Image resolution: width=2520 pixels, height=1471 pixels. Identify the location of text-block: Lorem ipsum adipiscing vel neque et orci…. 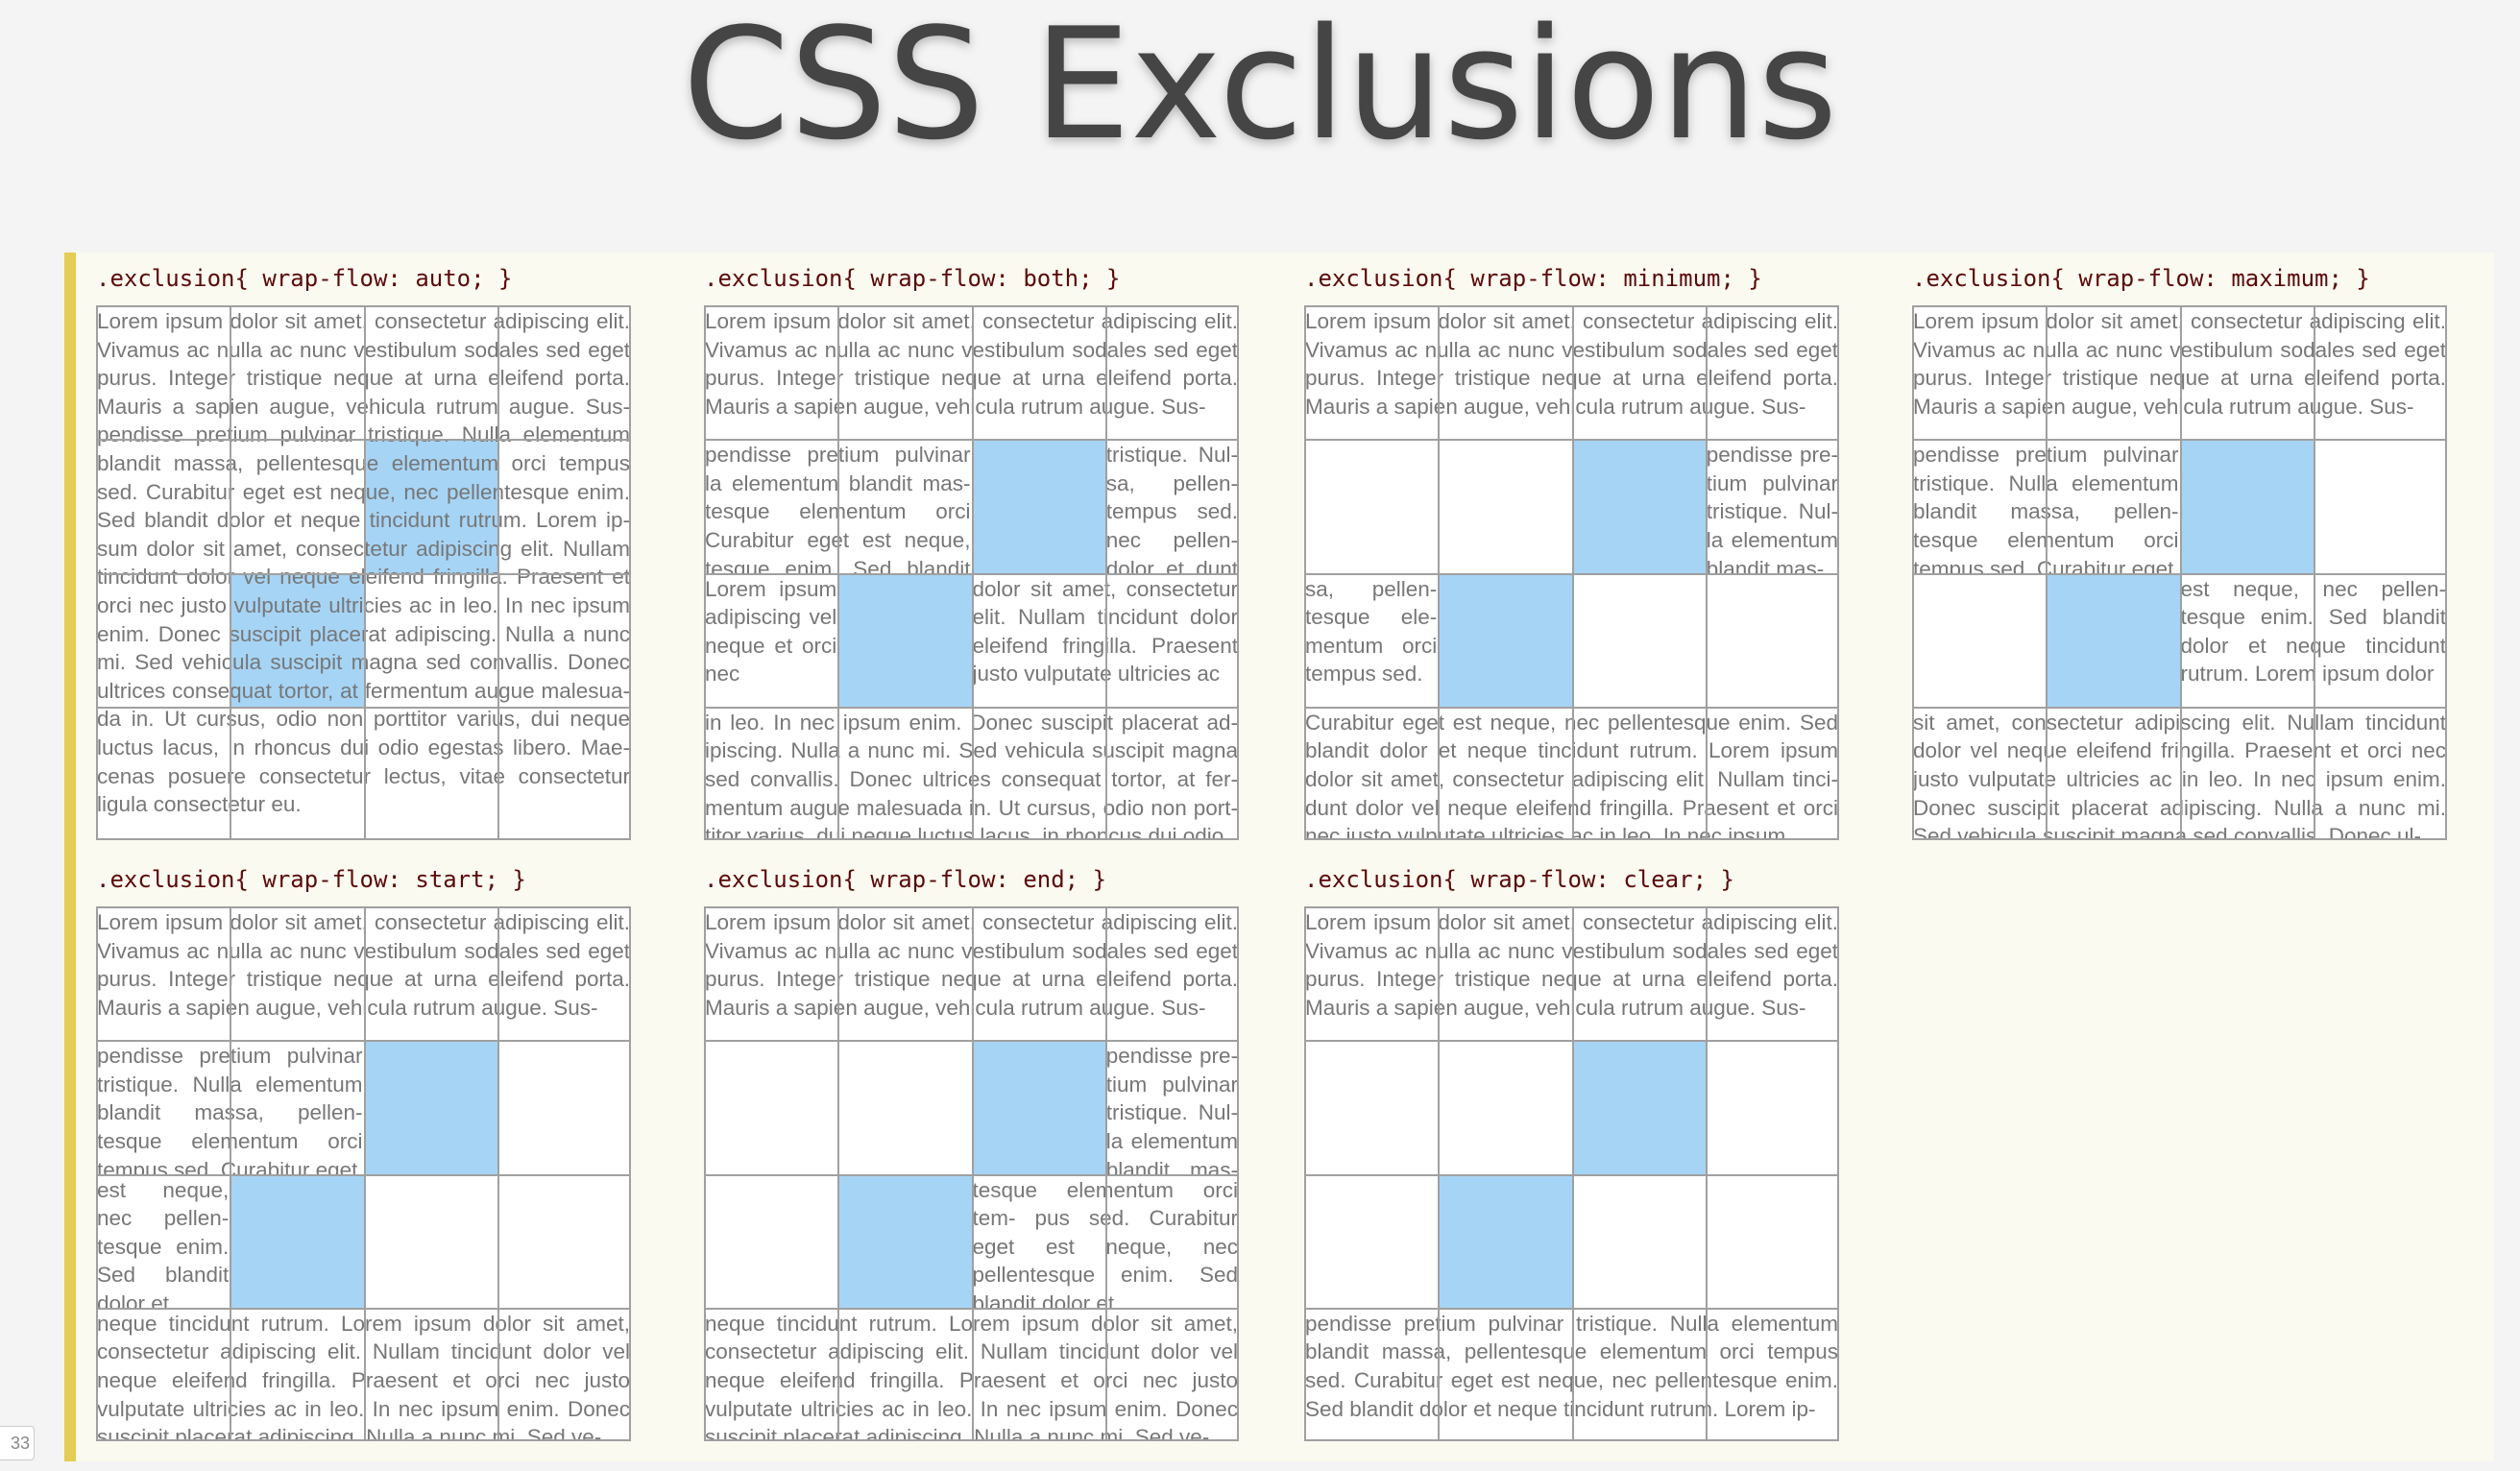
(771, 631).